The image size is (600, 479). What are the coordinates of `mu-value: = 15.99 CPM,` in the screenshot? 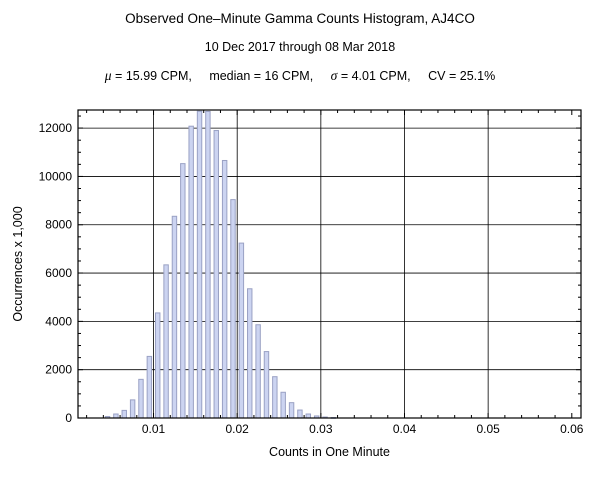 It's located at (151, 76).